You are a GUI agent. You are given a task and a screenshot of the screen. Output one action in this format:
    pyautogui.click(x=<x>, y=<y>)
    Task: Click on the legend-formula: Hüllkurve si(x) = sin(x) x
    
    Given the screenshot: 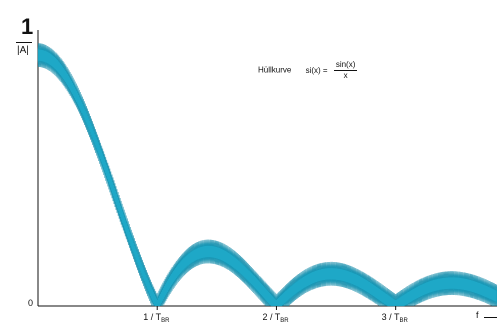 What is the action you would take?
    pyautogui.click(x=307, y=70)
    